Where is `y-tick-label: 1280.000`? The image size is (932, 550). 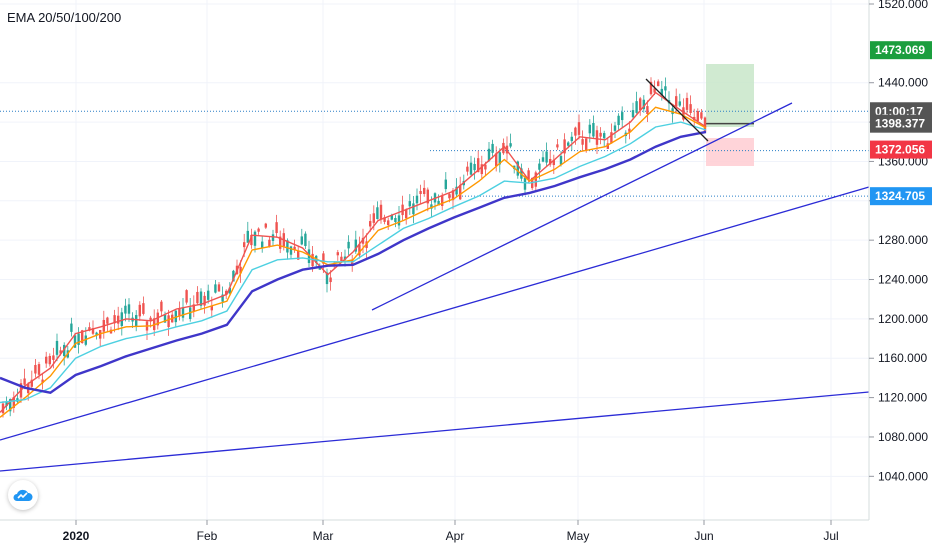 y-tick-label: 1280.000 is located at coordinates (903, 240).